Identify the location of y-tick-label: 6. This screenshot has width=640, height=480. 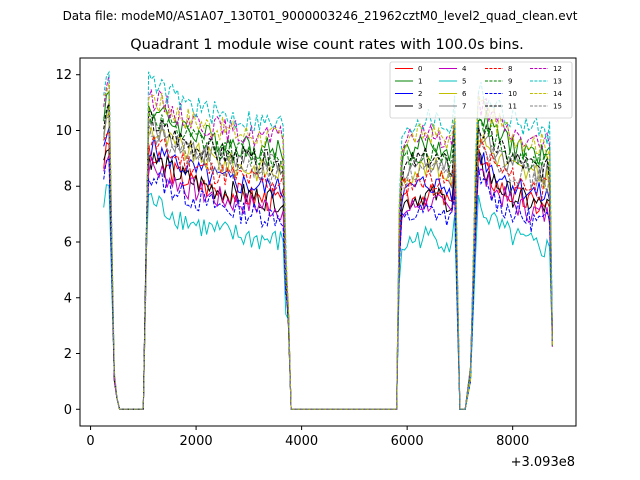
(68, 243).